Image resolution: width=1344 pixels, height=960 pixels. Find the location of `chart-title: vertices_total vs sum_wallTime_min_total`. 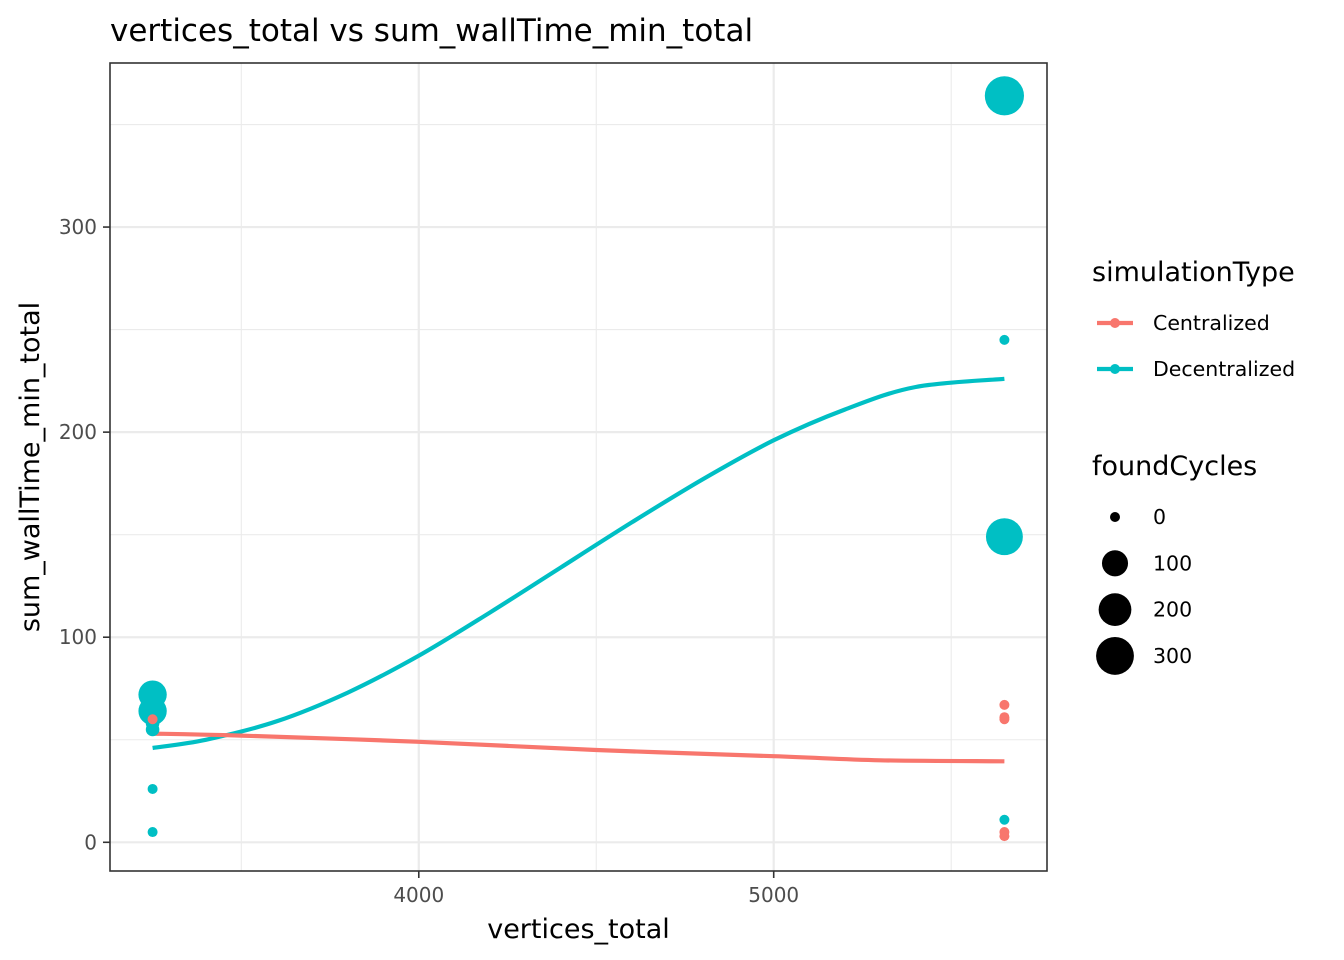

chart-title: vertices_total vs sum_wallTime_min_total is located at coordinates (431, 31).